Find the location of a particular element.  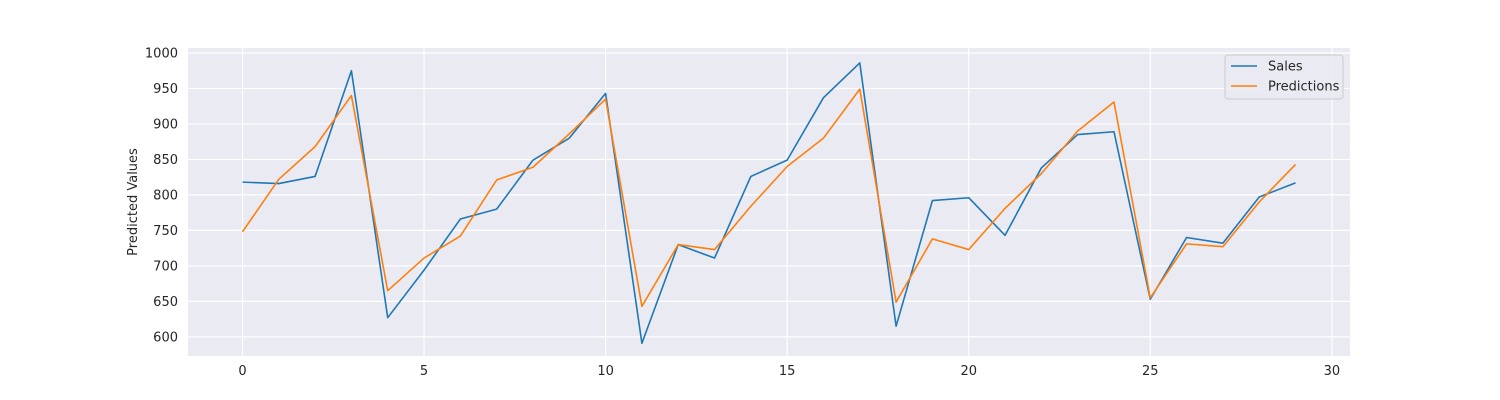

y-tick-label: 750 is located at coordinates (165, 231).